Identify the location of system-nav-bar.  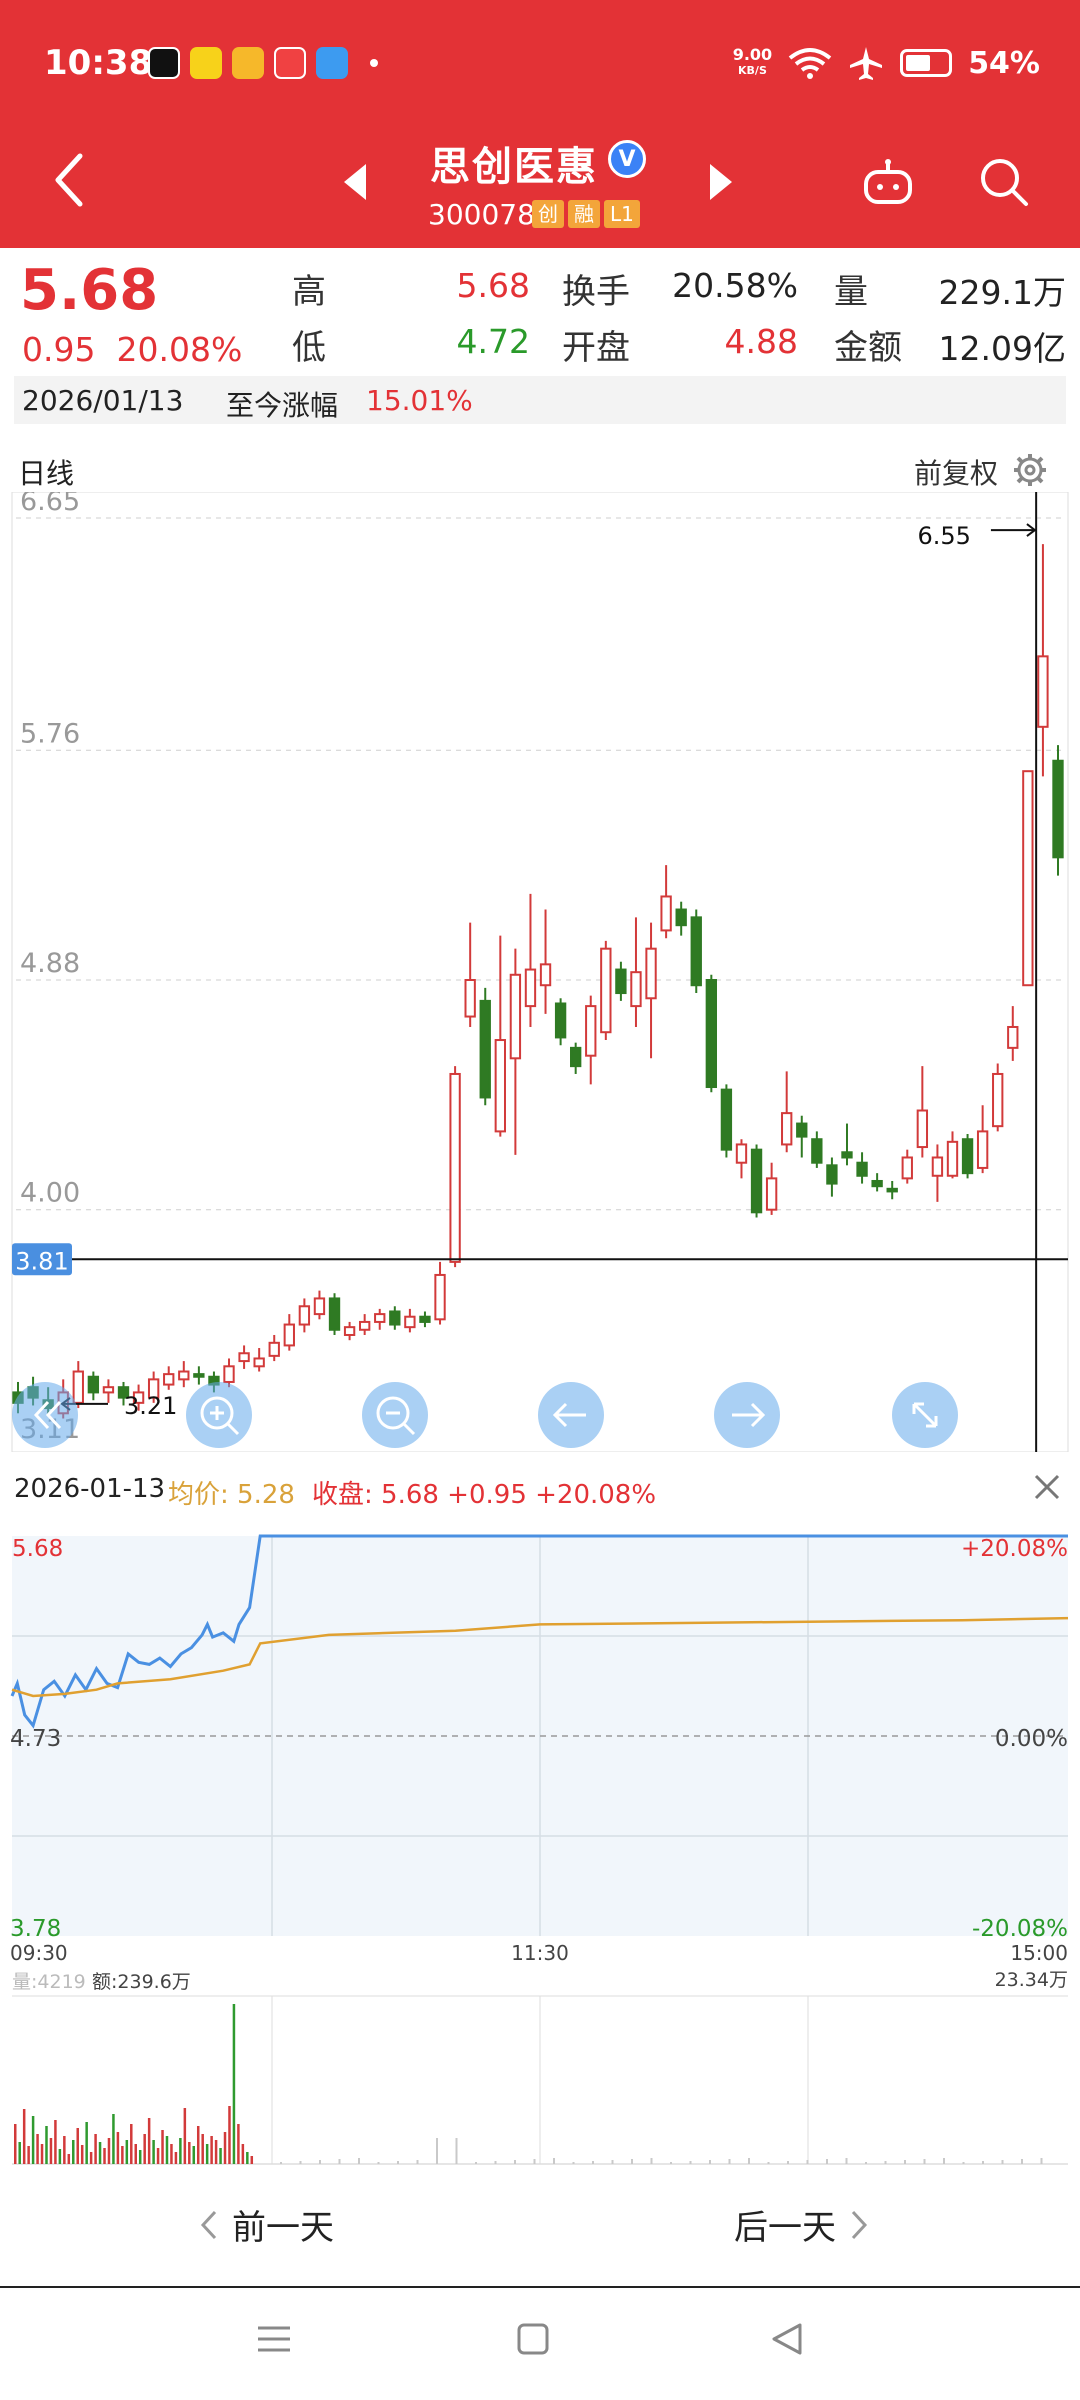
(540, 2343).